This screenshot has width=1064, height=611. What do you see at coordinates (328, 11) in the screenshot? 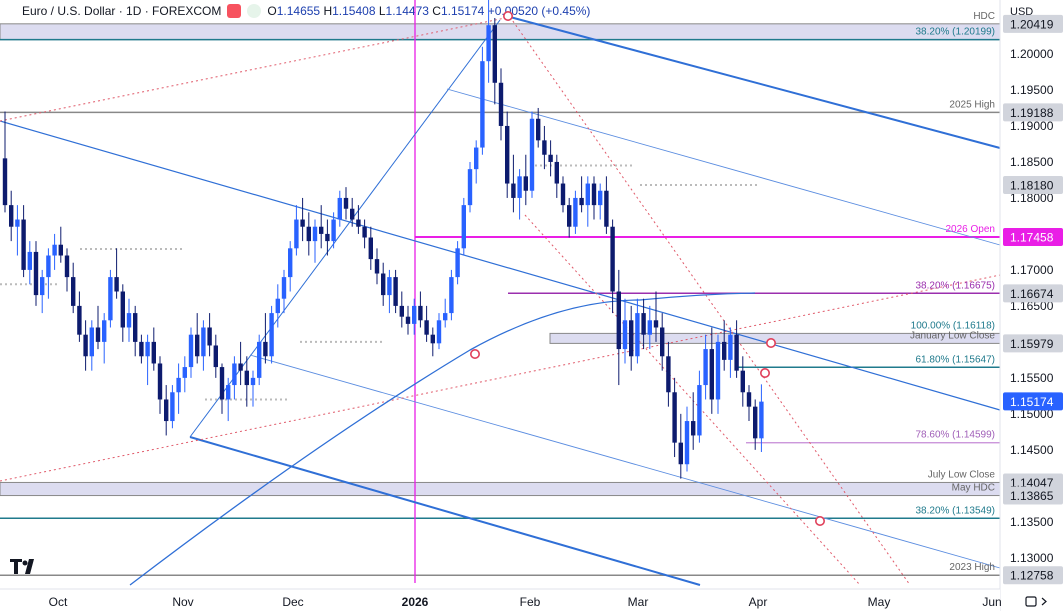
I see `high-label: H` at bounding box center [328, 11].